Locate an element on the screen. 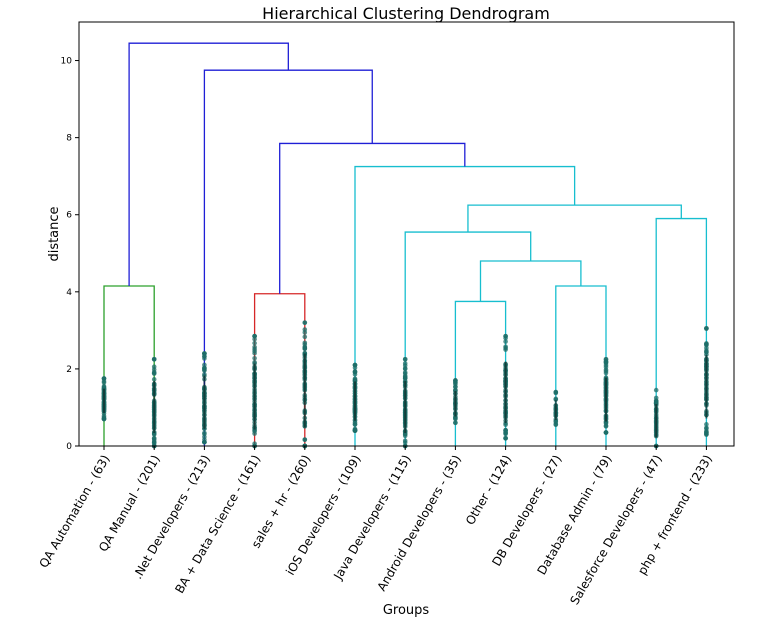  y-tick-label: 8 is located at coordinates (69, 139).